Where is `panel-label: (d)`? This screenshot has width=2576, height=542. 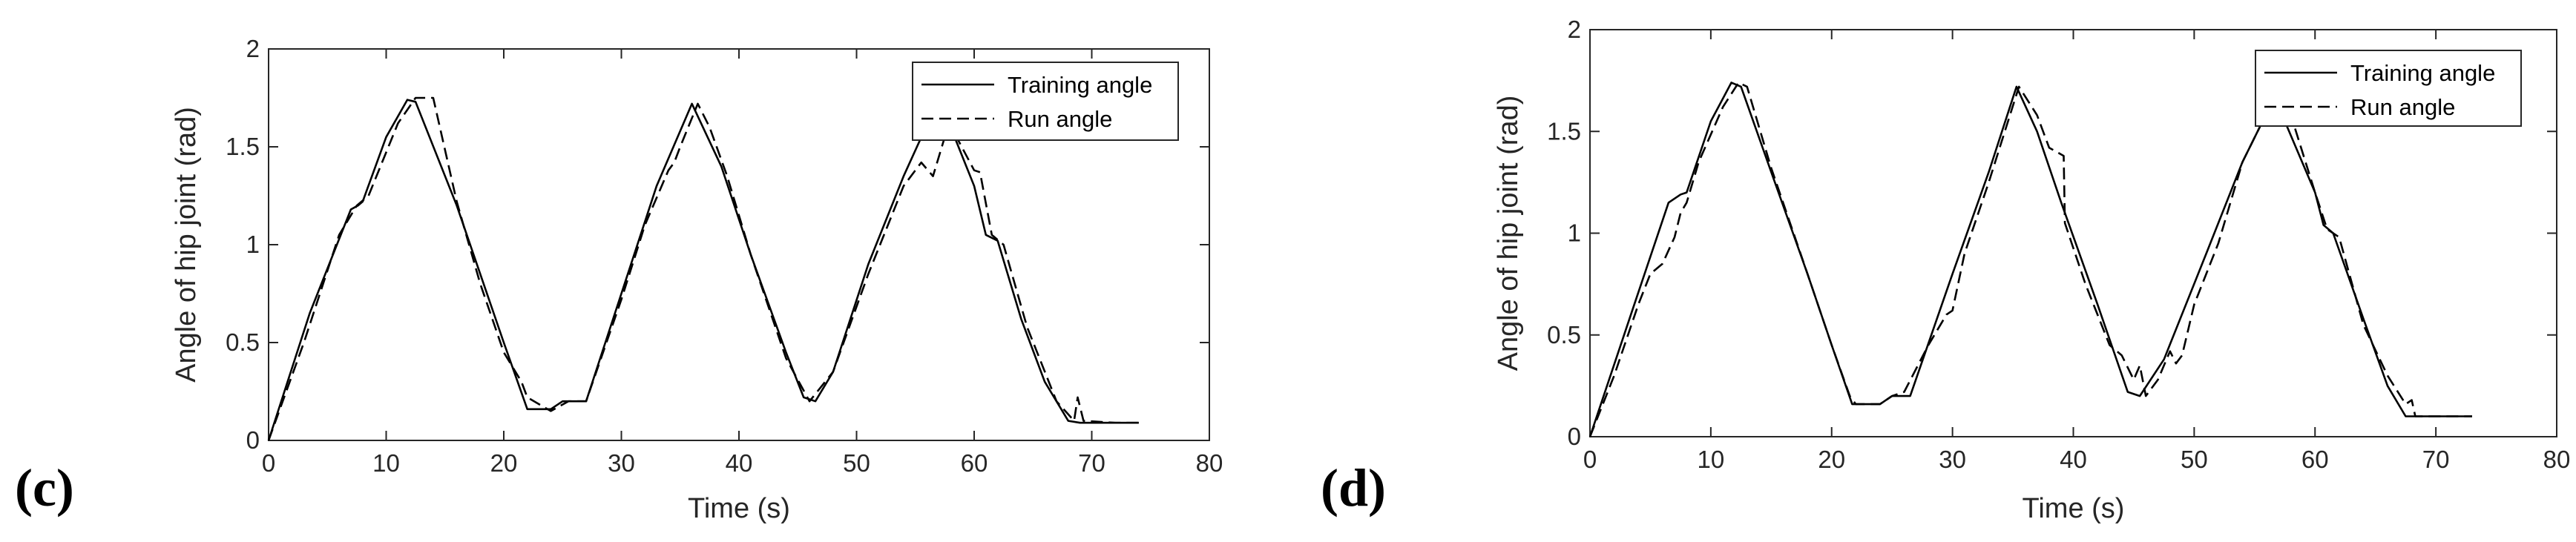 panel-label: (d) is located at coordinates (1353, 488).